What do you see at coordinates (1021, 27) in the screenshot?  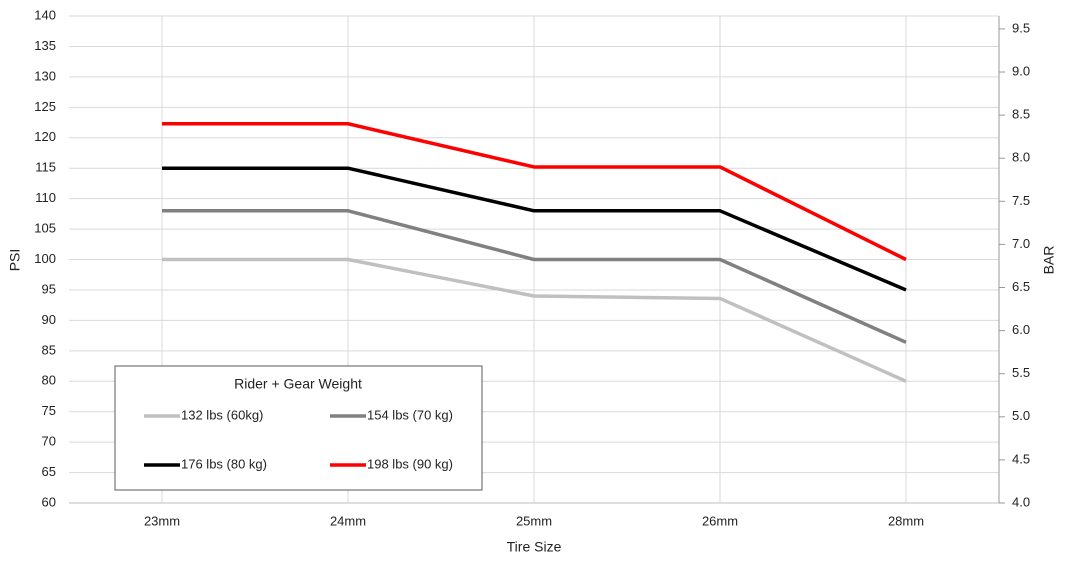 I see `y2-tick-label: 9.5` at bounding box center [1021, 27].